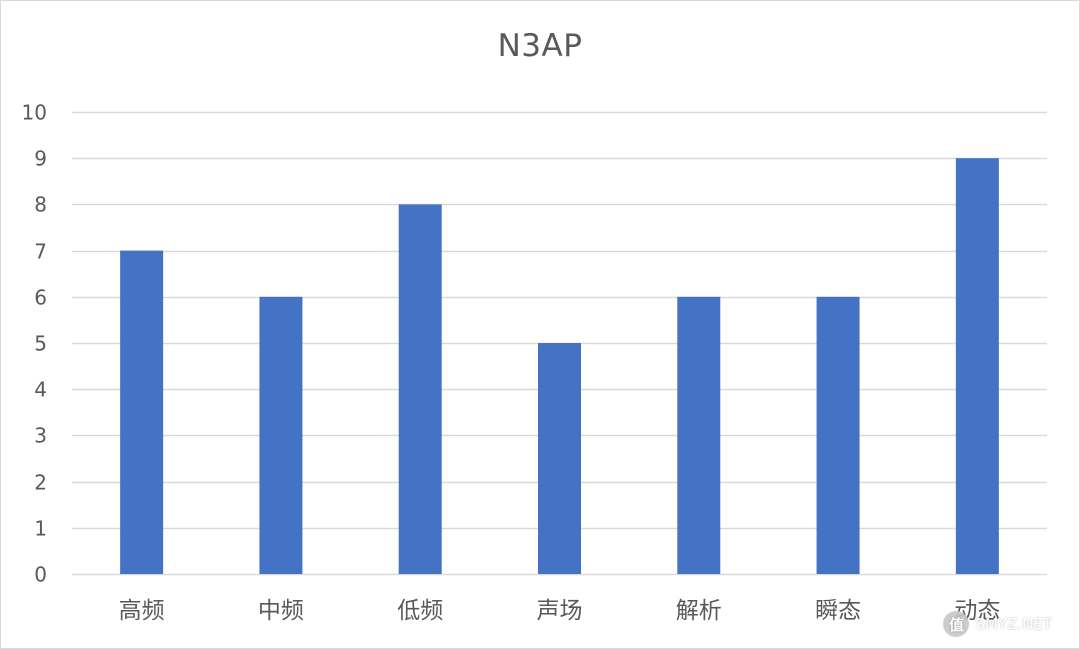 The image size is (1080, 649). I want to click on y-tick-label: 1, so click(40, 529).